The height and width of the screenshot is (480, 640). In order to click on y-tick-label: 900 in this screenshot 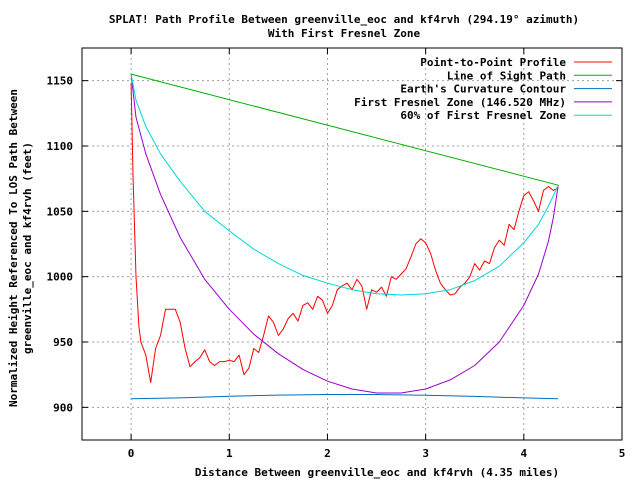, I will do `click(63, 407)`.